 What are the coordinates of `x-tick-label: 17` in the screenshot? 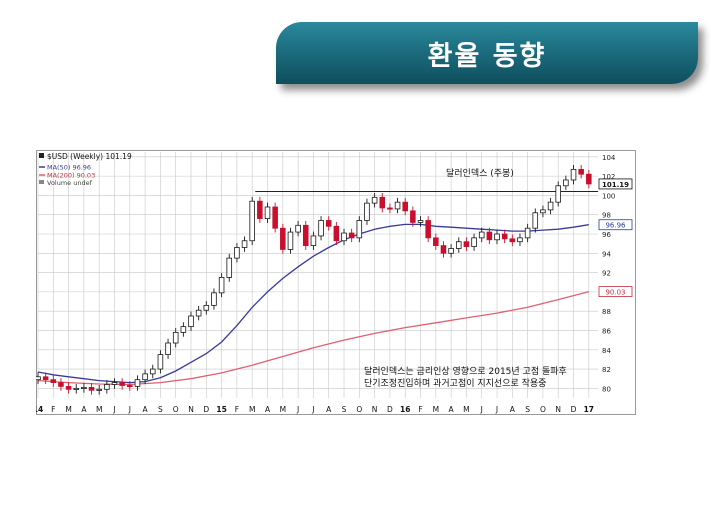 It's located at (589, 409).